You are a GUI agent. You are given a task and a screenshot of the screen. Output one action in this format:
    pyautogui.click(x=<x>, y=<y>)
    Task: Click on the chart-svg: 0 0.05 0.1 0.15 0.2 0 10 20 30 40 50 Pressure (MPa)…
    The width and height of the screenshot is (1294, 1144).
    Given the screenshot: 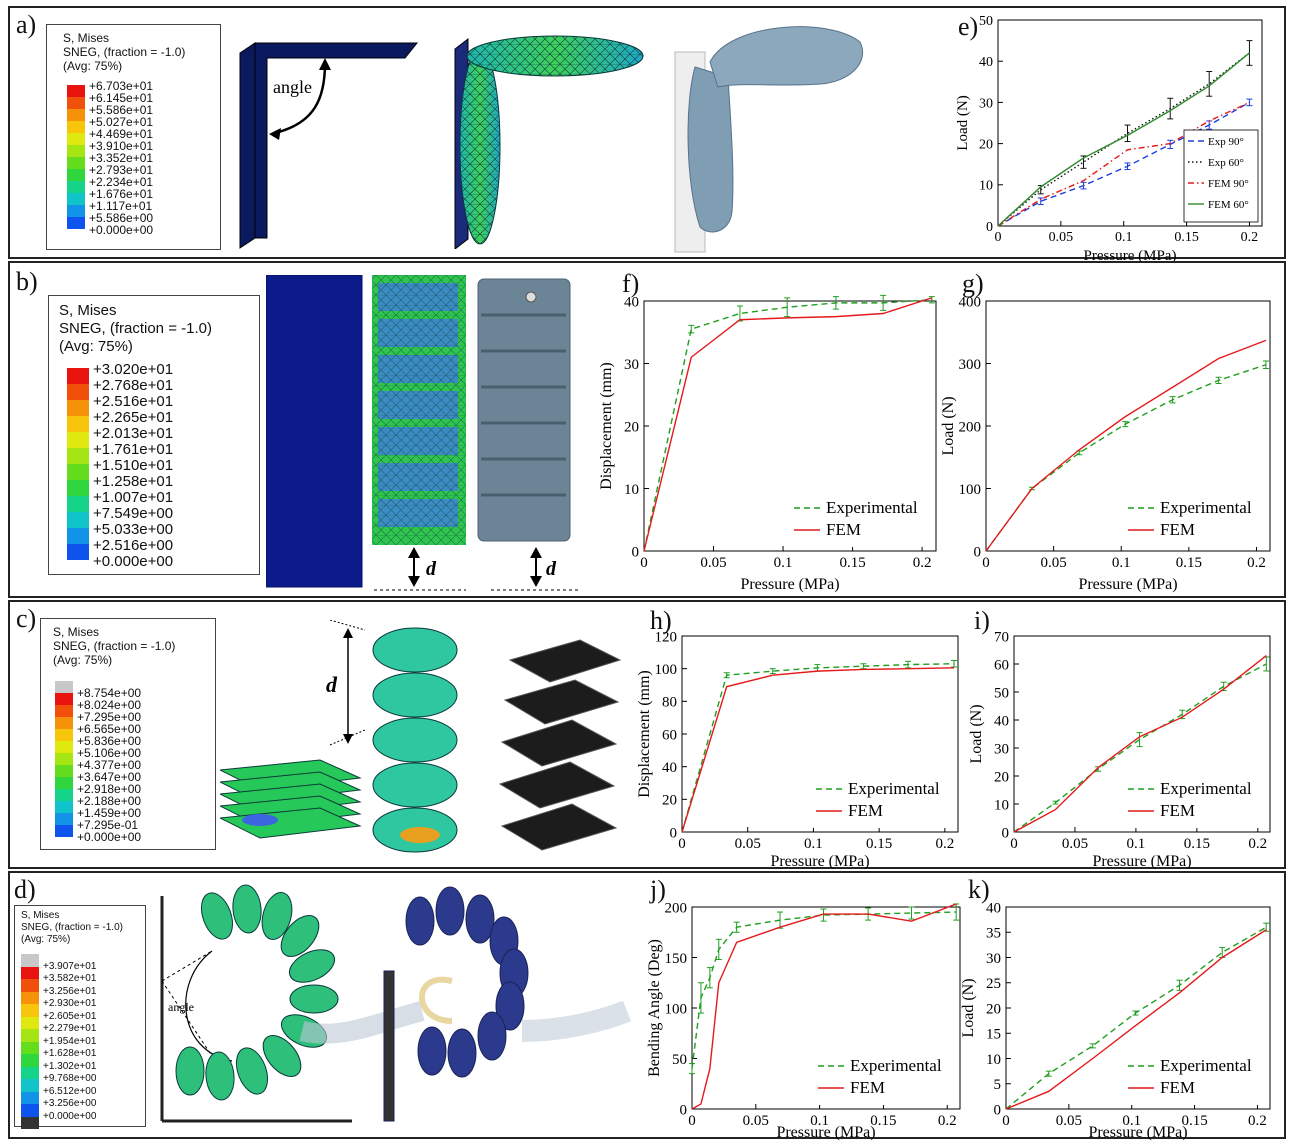 What is the action you would take?
    pyautogui.click(x=1115, y=137)
    